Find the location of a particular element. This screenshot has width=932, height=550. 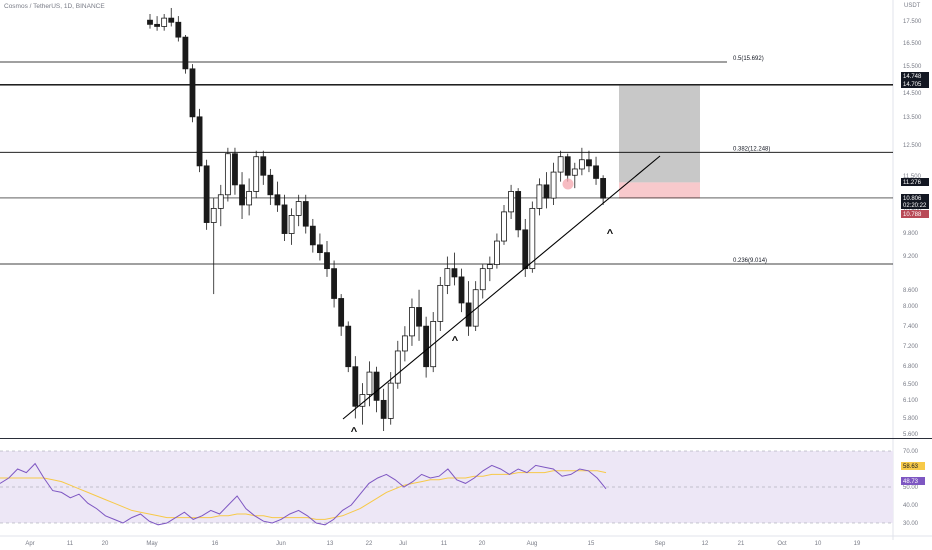

y-tick-label: 15.500 is located at coordinates (912, 67).